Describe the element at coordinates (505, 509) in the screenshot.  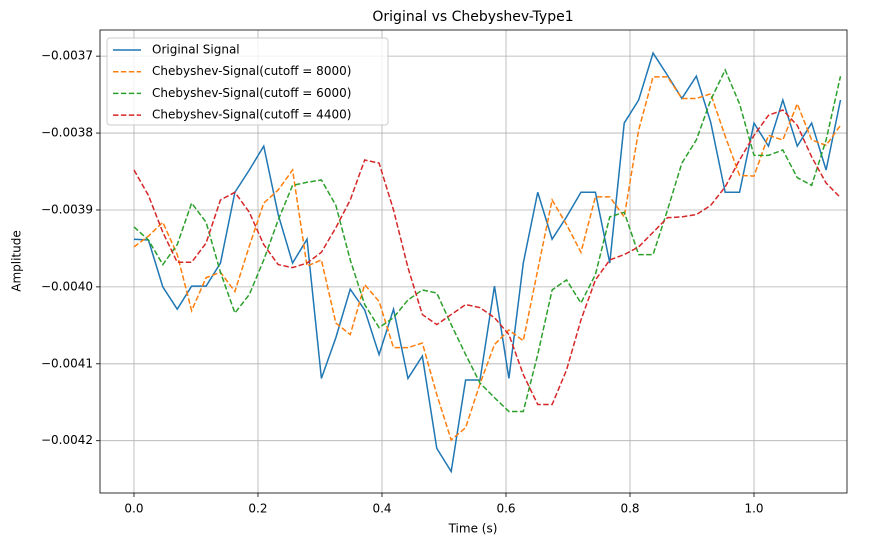
I see `x-tick-label: 0.6` at that location.